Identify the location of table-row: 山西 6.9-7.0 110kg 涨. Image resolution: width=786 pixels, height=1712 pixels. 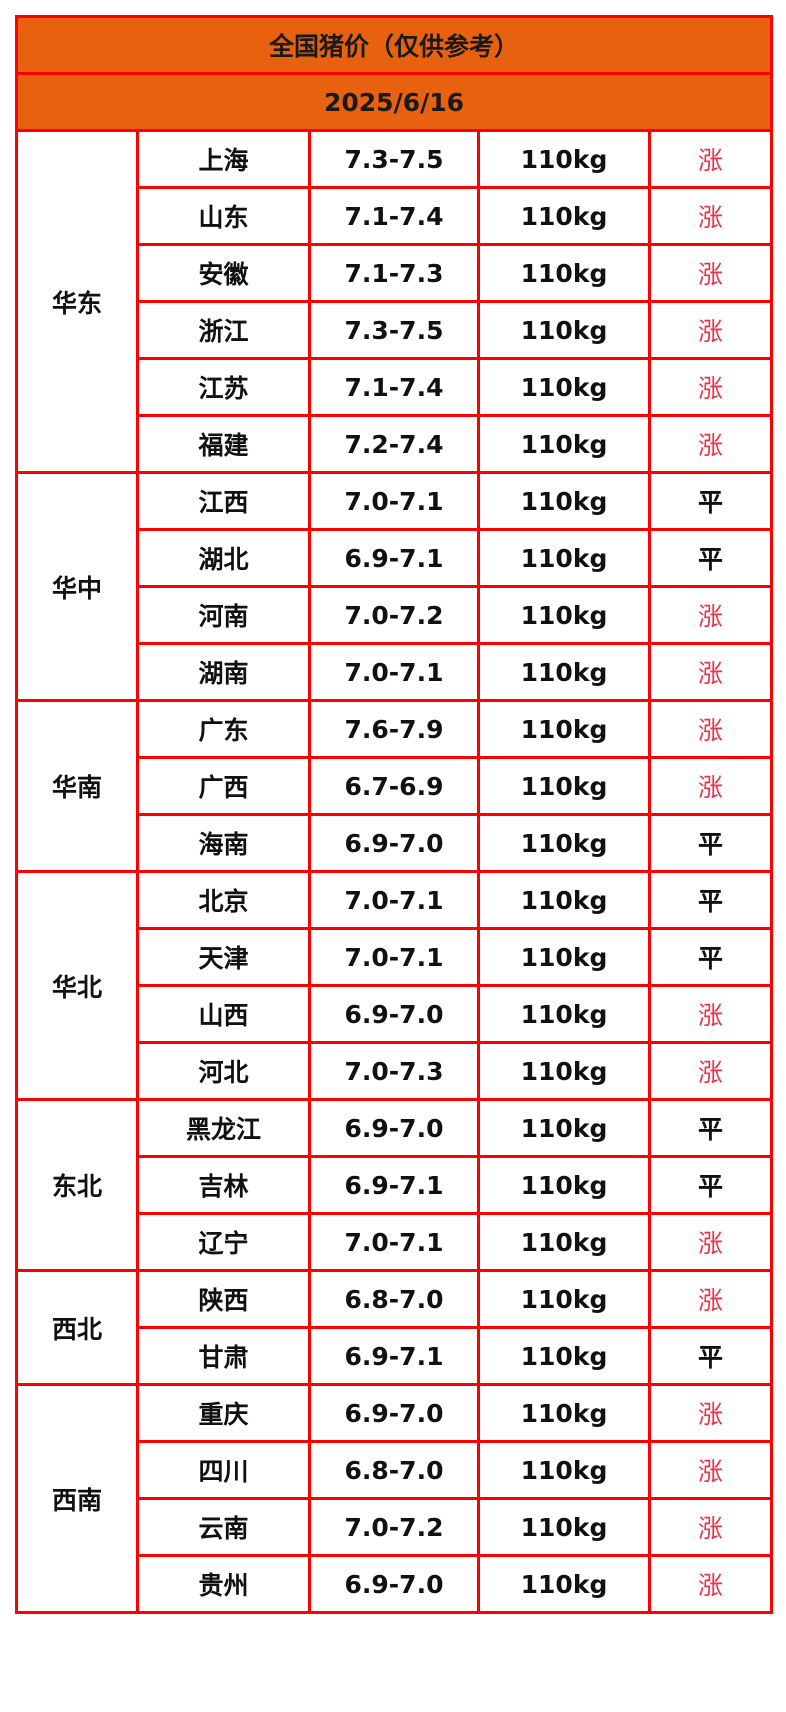
(395, 1014).